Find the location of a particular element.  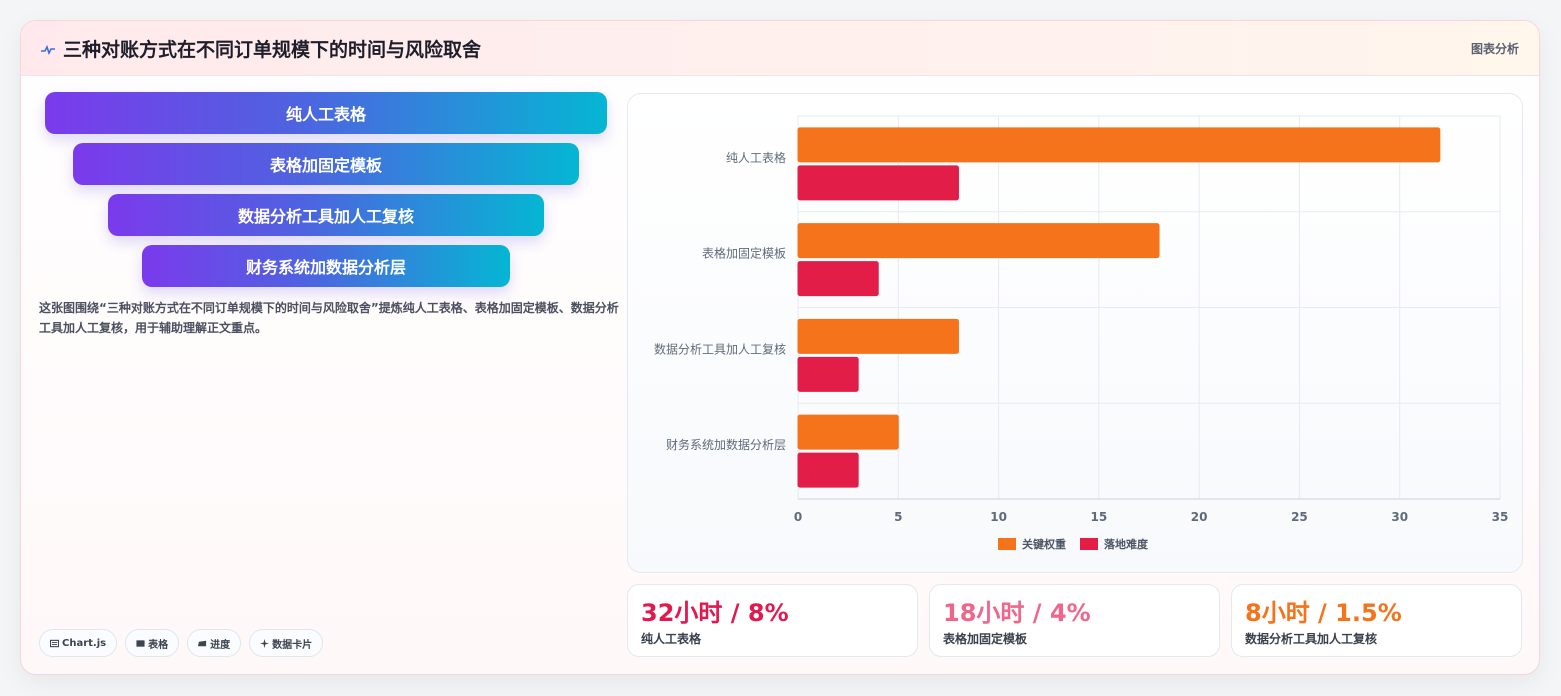

stat-card-2: 18小时 / 4% 表格加固定模板 is located at coordinates (1074, 620).